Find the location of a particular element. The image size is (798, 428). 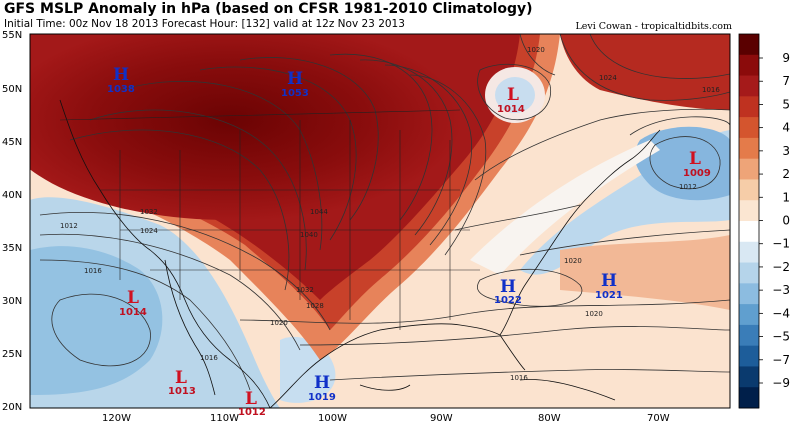

low-1009: L 1009 is located at coordinates (697, 164).